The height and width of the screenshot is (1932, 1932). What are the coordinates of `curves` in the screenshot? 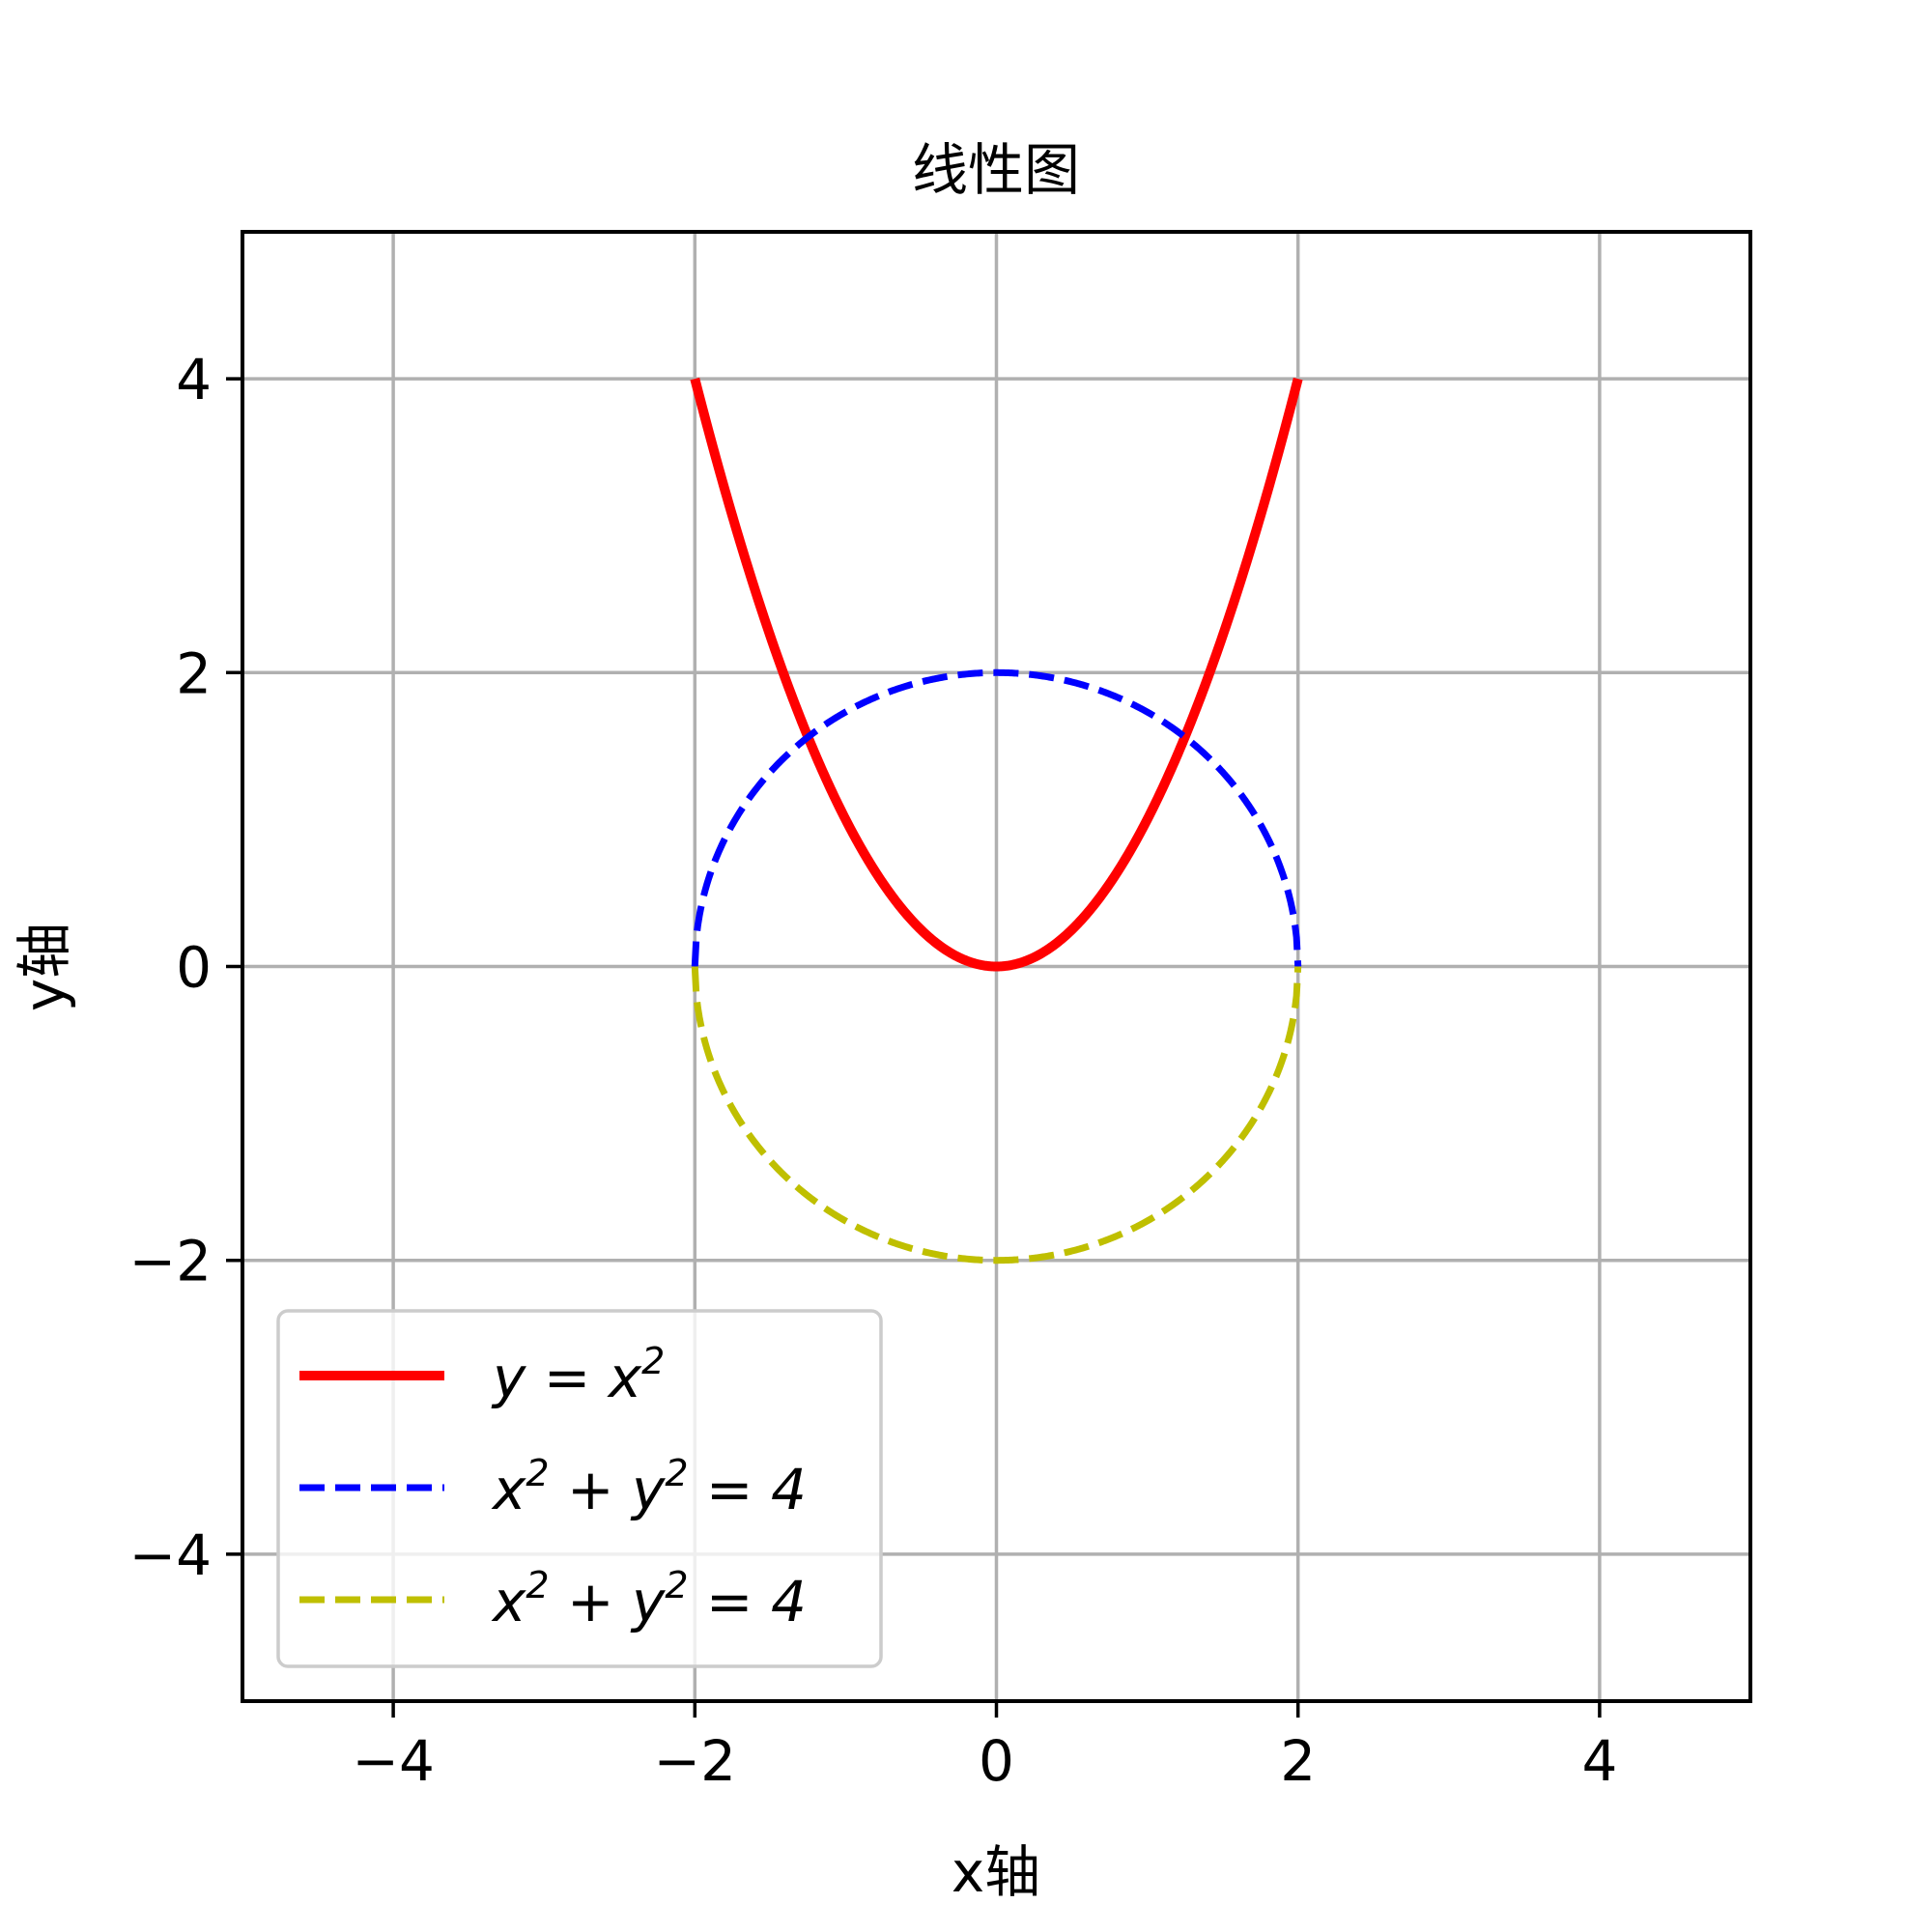 It's located at (996, 820).